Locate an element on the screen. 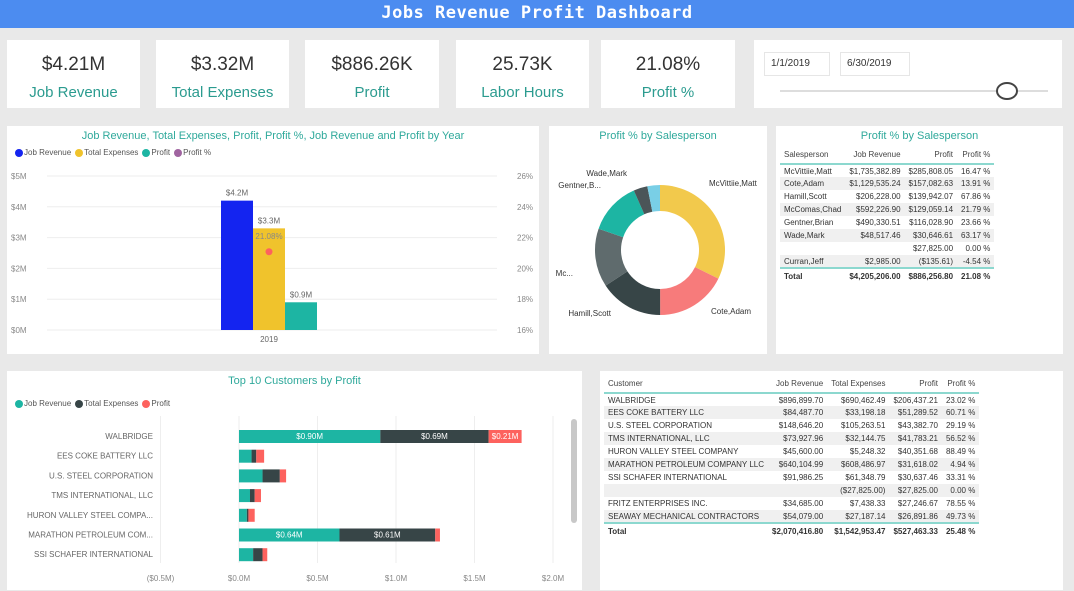  end-date-input: 6/30/2019 is located at coordinates (875, 64).